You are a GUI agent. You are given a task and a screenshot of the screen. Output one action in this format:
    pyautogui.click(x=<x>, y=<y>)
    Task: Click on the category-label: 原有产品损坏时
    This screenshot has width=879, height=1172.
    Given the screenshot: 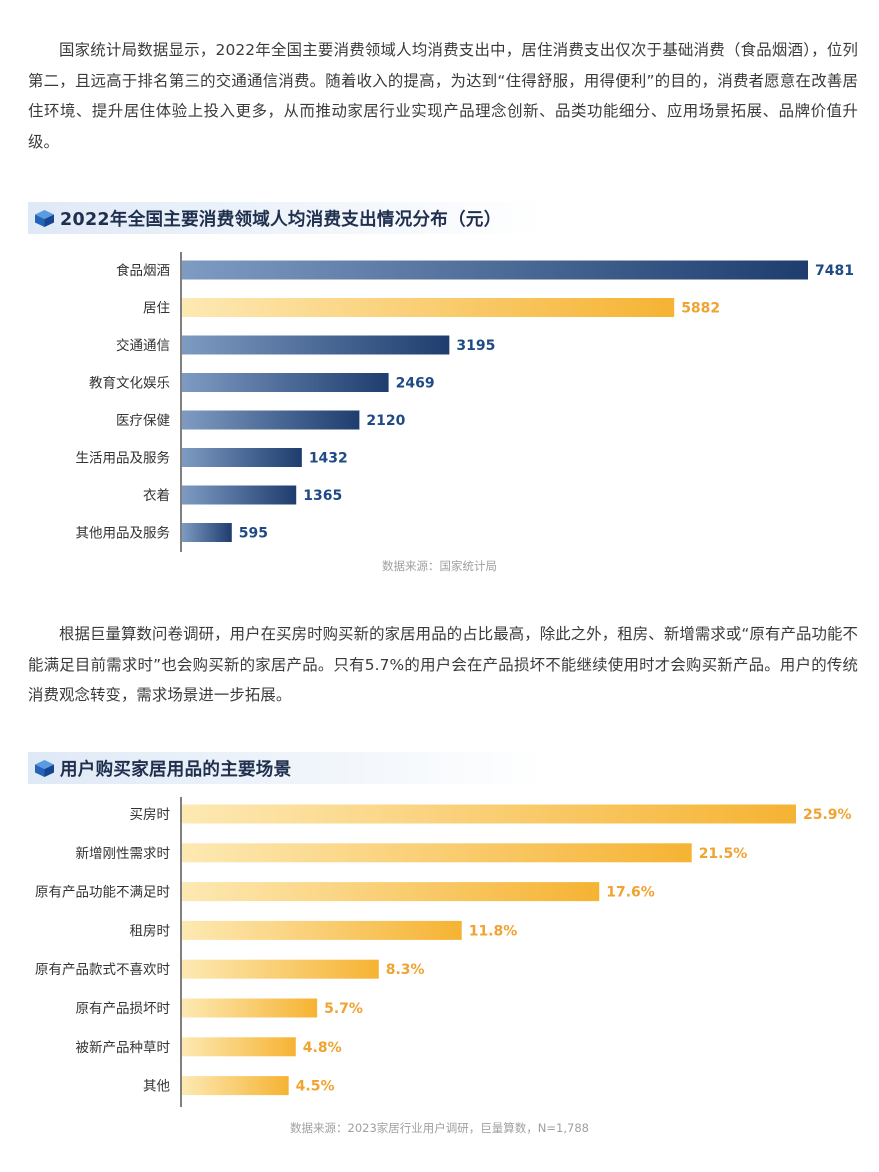 What is the action you would take?
    pyautogui.click(x=123, y=1009)
    